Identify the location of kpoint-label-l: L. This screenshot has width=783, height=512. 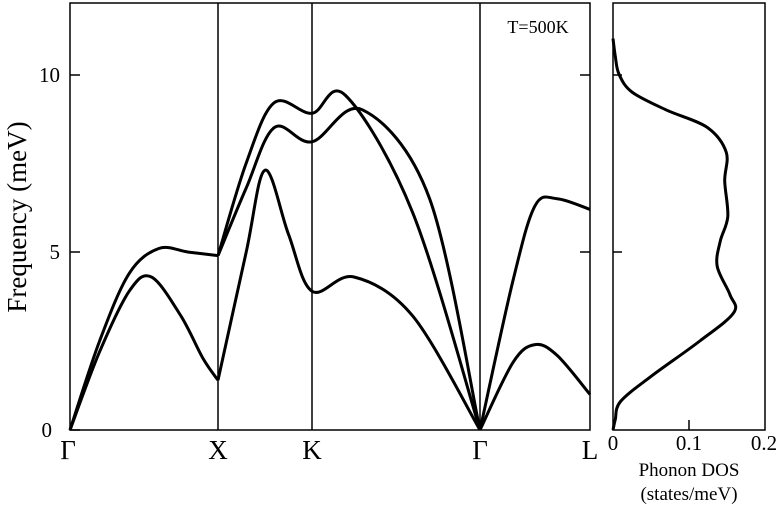
(590, 450).